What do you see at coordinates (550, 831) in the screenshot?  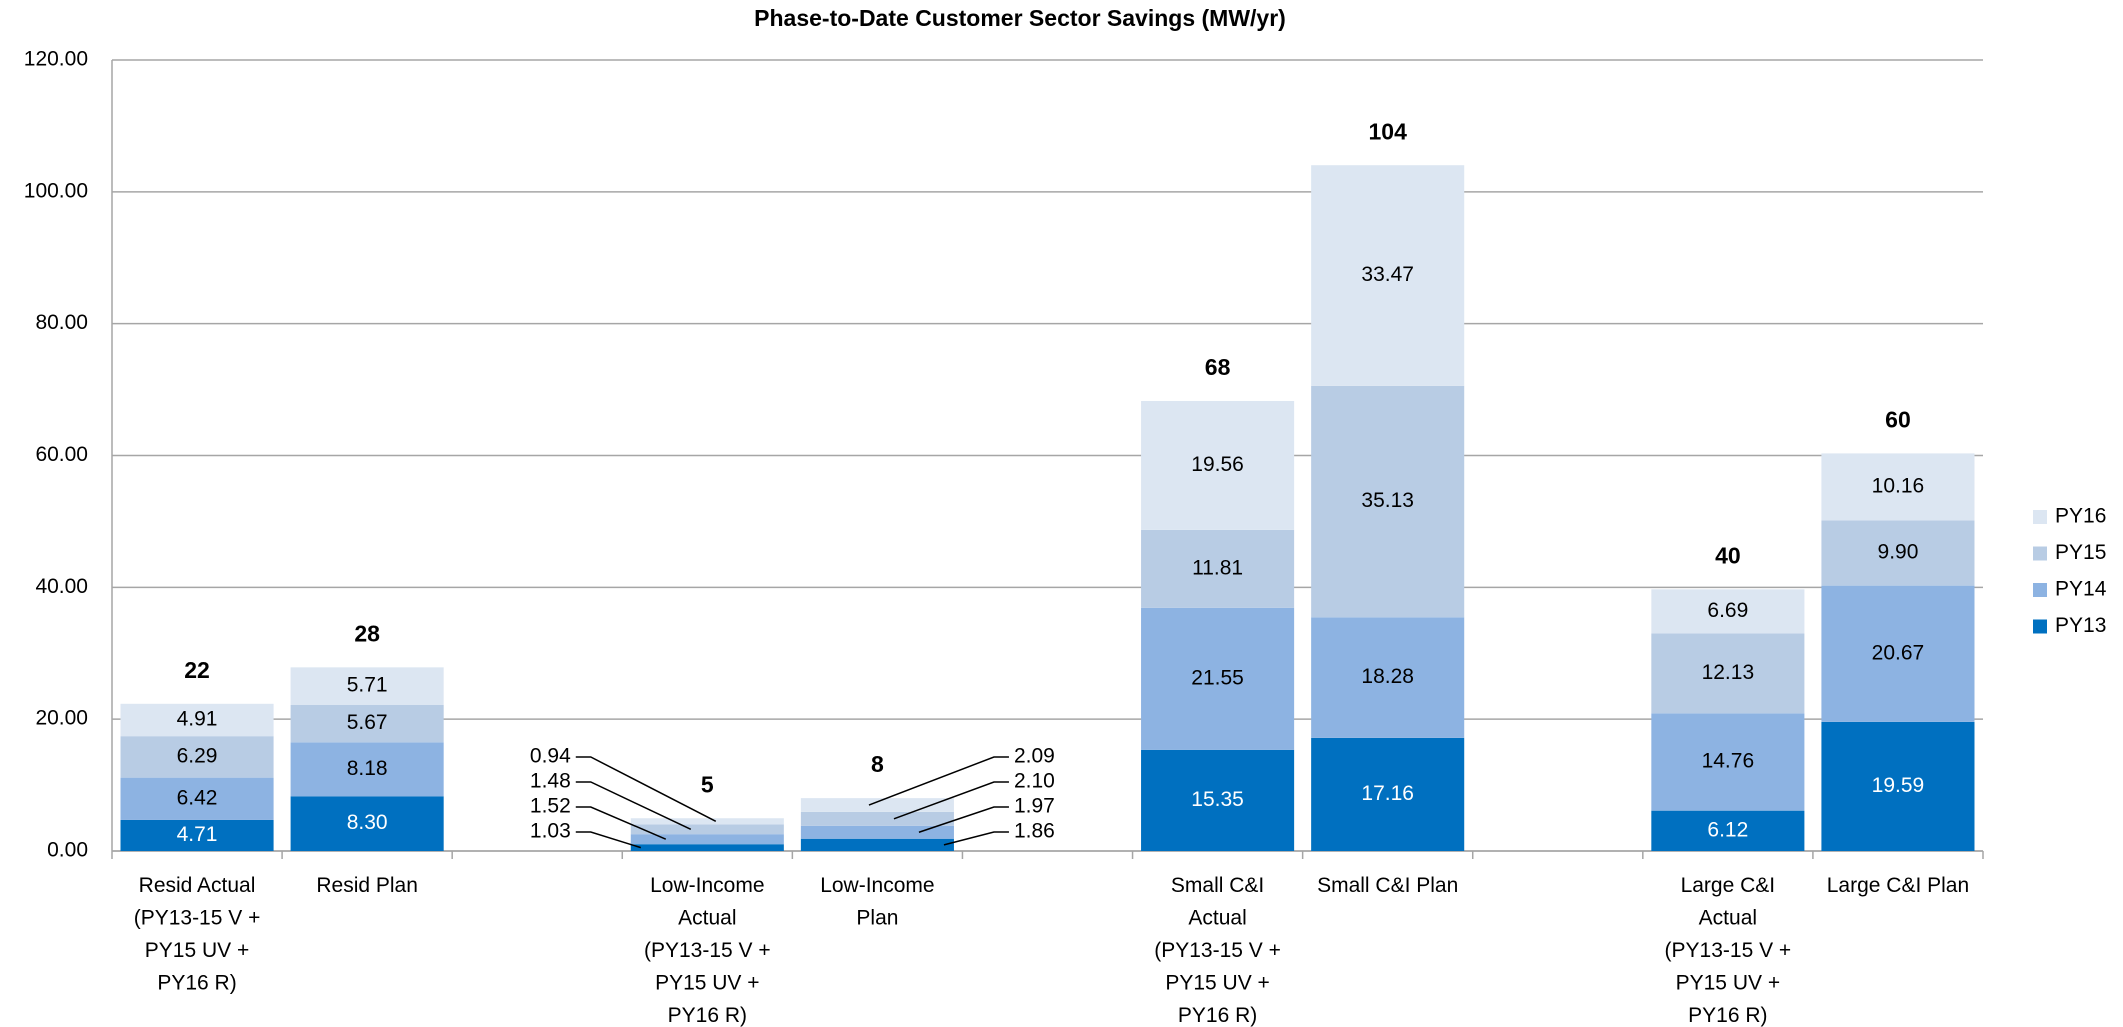 I see `value-label: 1.03` at bounding box center [550, 831].